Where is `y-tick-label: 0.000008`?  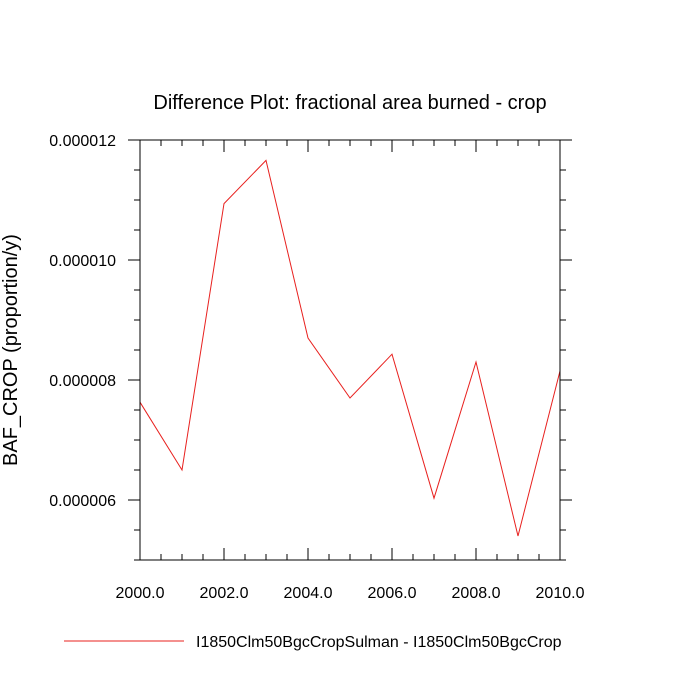 y-tick-label: 0.000008 is located at coordinates (82, 381).